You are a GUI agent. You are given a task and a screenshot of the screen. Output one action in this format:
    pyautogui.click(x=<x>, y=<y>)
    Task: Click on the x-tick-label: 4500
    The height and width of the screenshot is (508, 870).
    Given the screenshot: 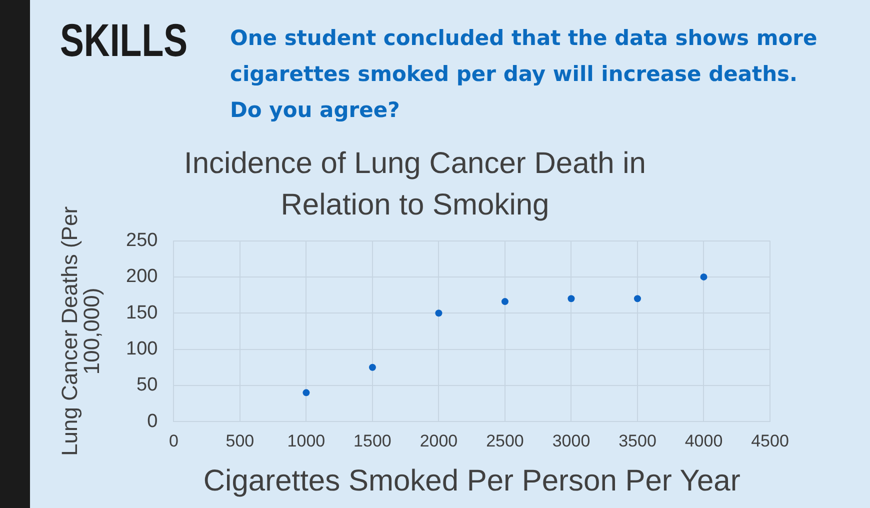 What is the action you would take?
    pyautogui.click(x=770, y=440)
    